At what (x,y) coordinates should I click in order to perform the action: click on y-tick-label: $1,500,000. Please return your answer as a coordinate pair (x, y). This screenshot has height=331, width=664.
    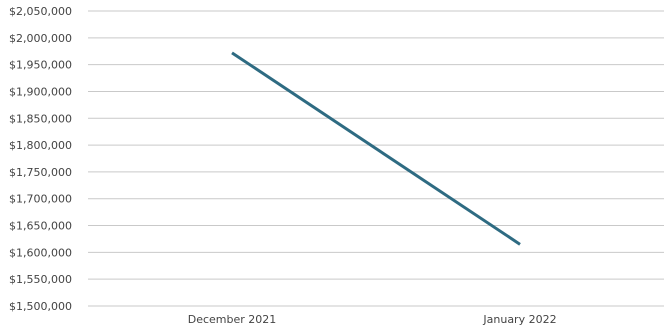
    Looking at the image, I should click on (40, 306).